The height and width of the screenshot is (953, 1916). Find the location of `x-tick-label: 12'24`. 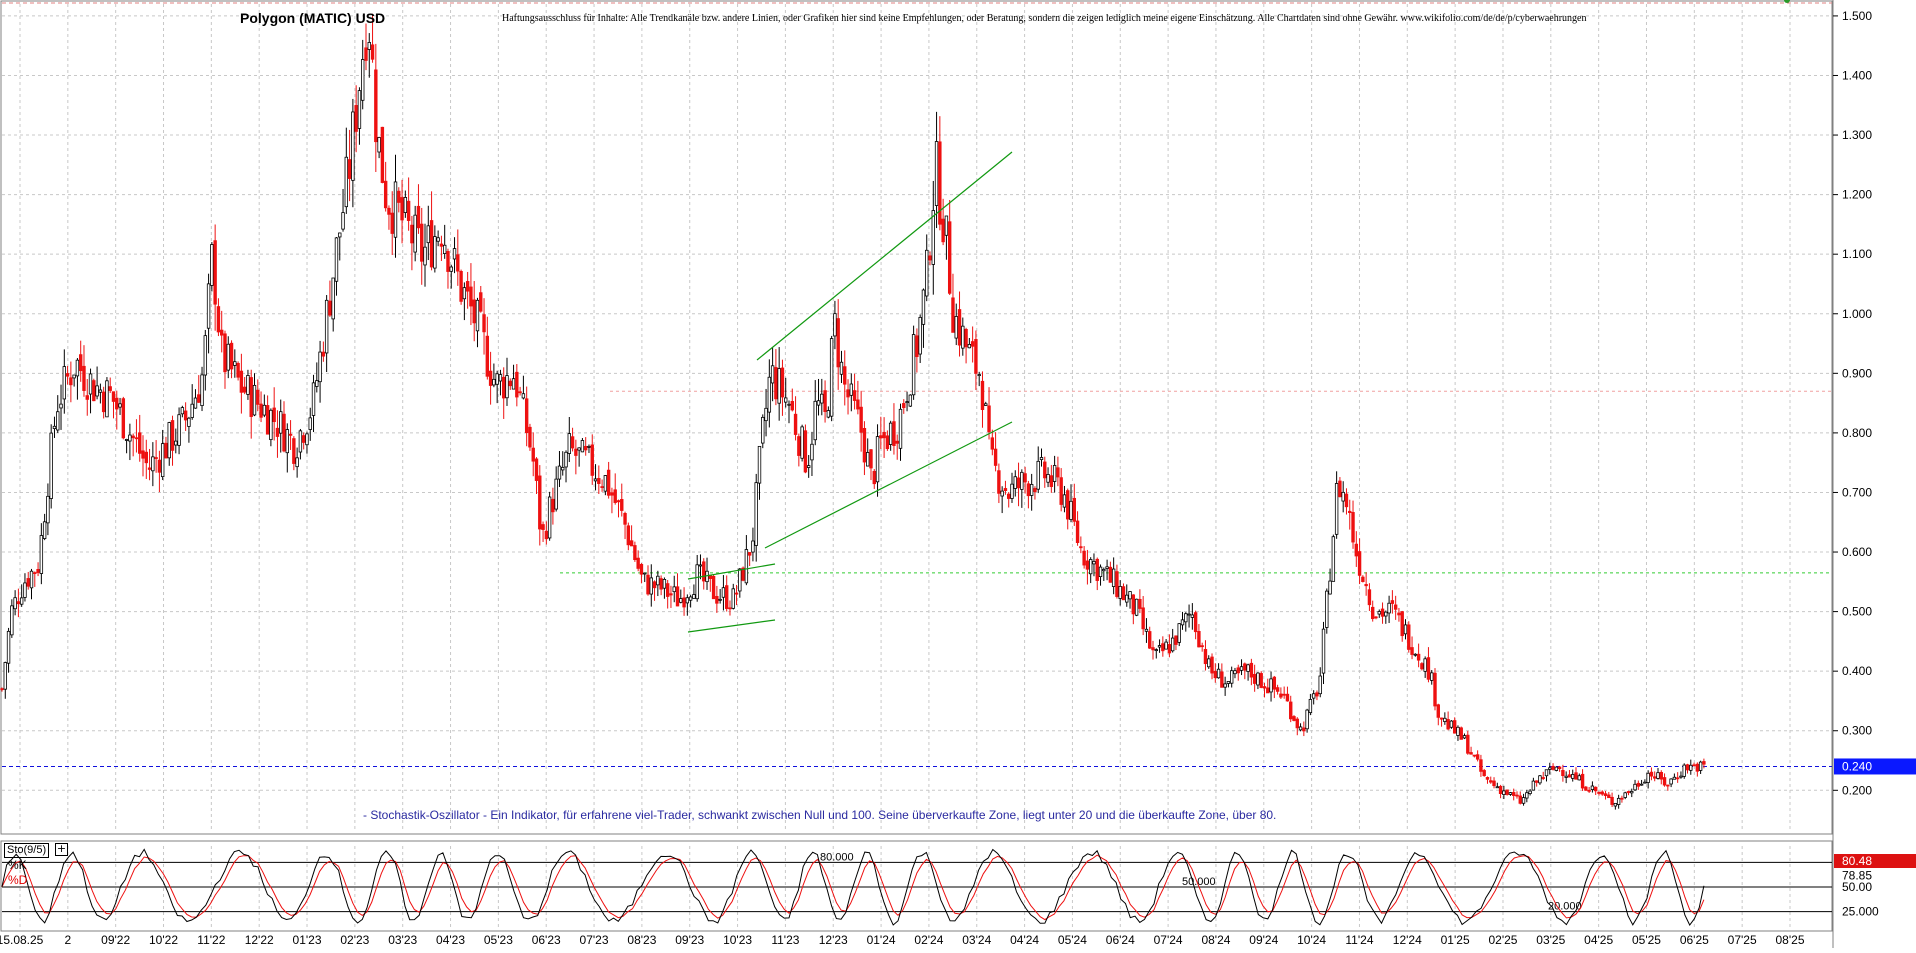

x-tick-label: 12'24 is located at coordinates (1407, 940).